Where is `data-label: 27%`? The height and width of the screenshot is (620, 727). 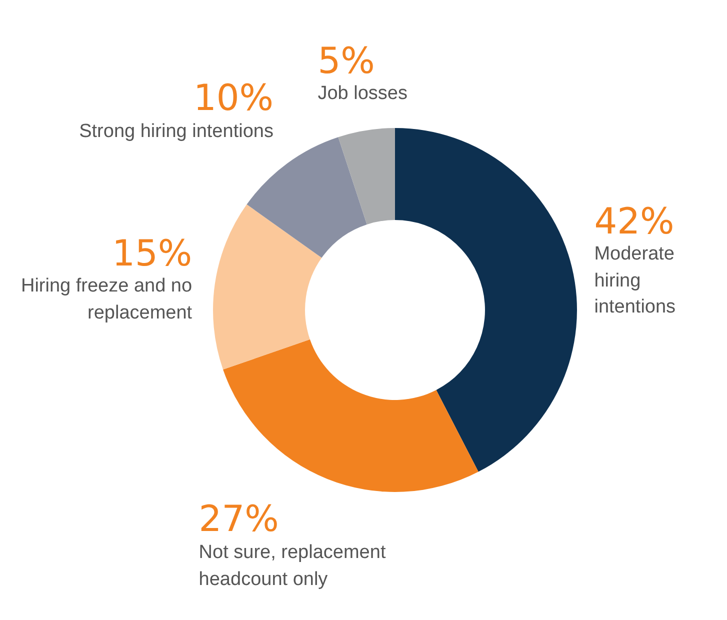 data-label: 27% is located at coordinates (239, 519).